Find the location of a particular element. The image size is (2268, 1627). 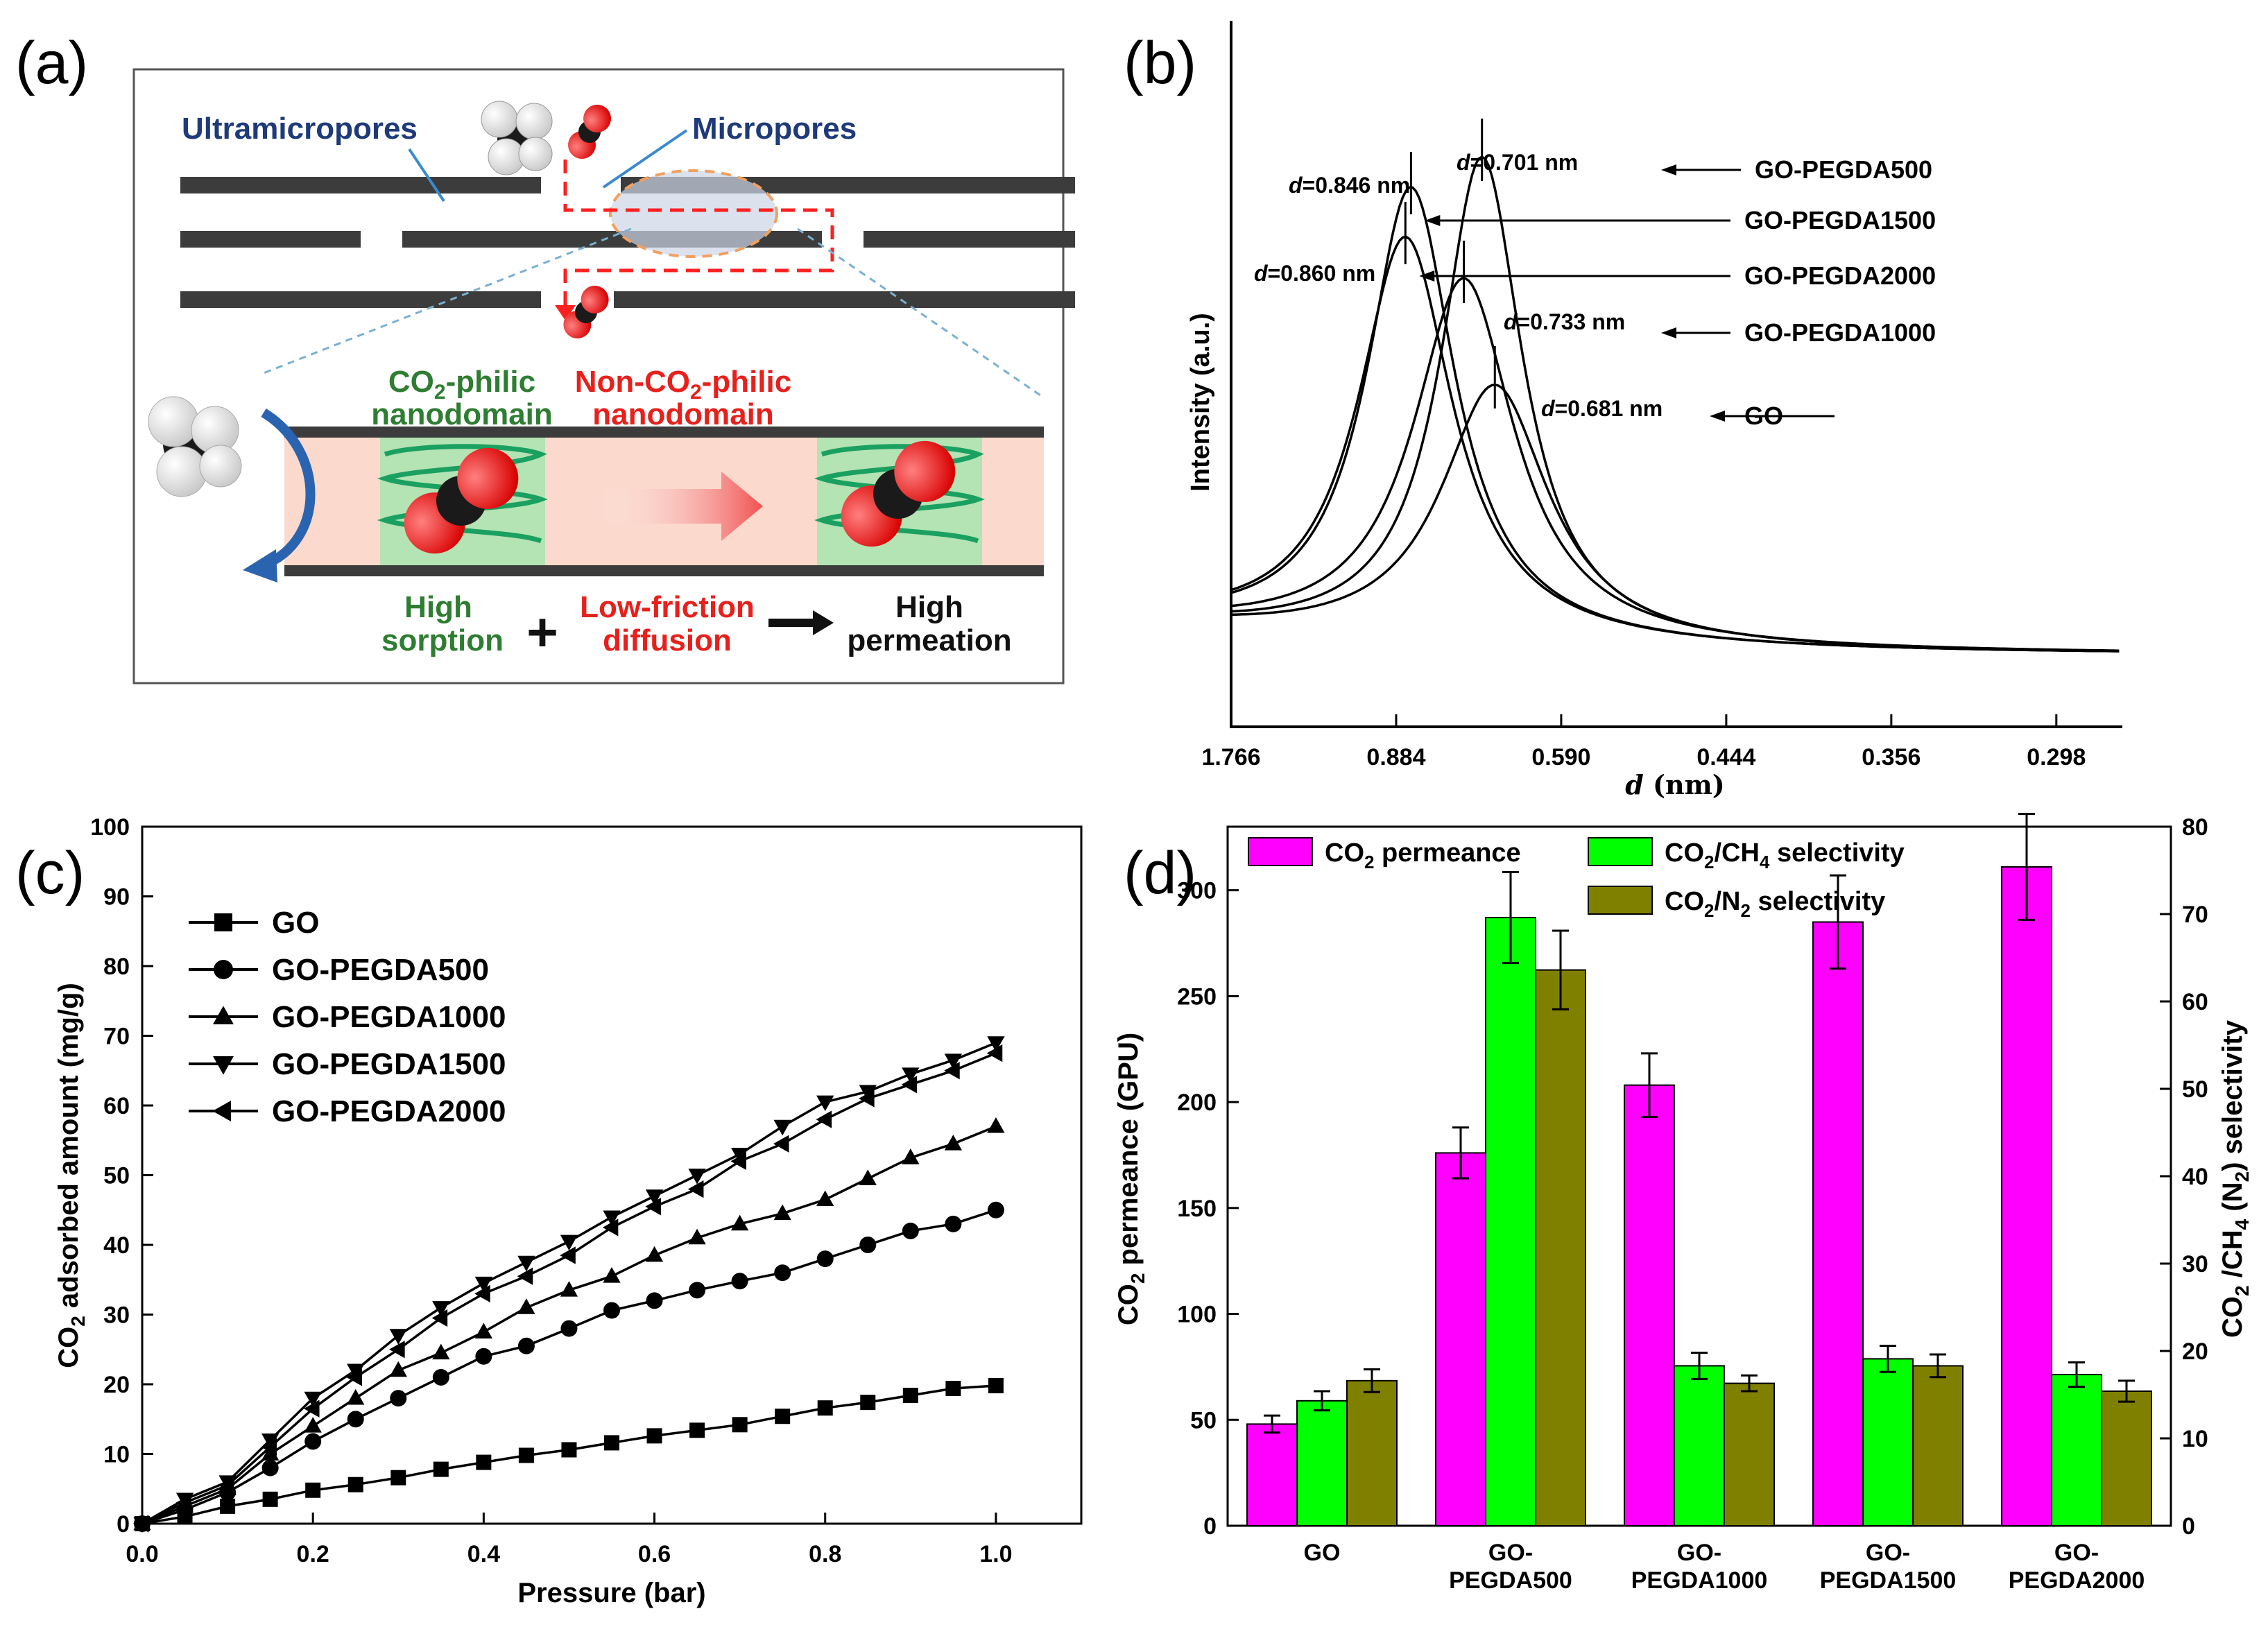

y-tick-label: 80 is located at coordinates (117, 967).